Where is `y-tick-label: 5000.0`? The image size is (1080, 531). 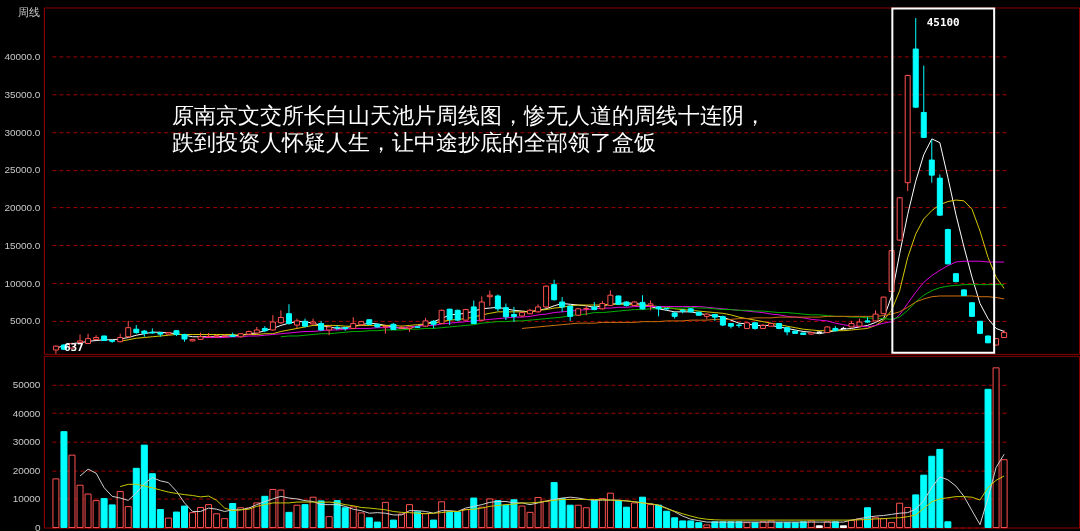 y-tick-label: 5000.0 is located at coordinates (25, 321).